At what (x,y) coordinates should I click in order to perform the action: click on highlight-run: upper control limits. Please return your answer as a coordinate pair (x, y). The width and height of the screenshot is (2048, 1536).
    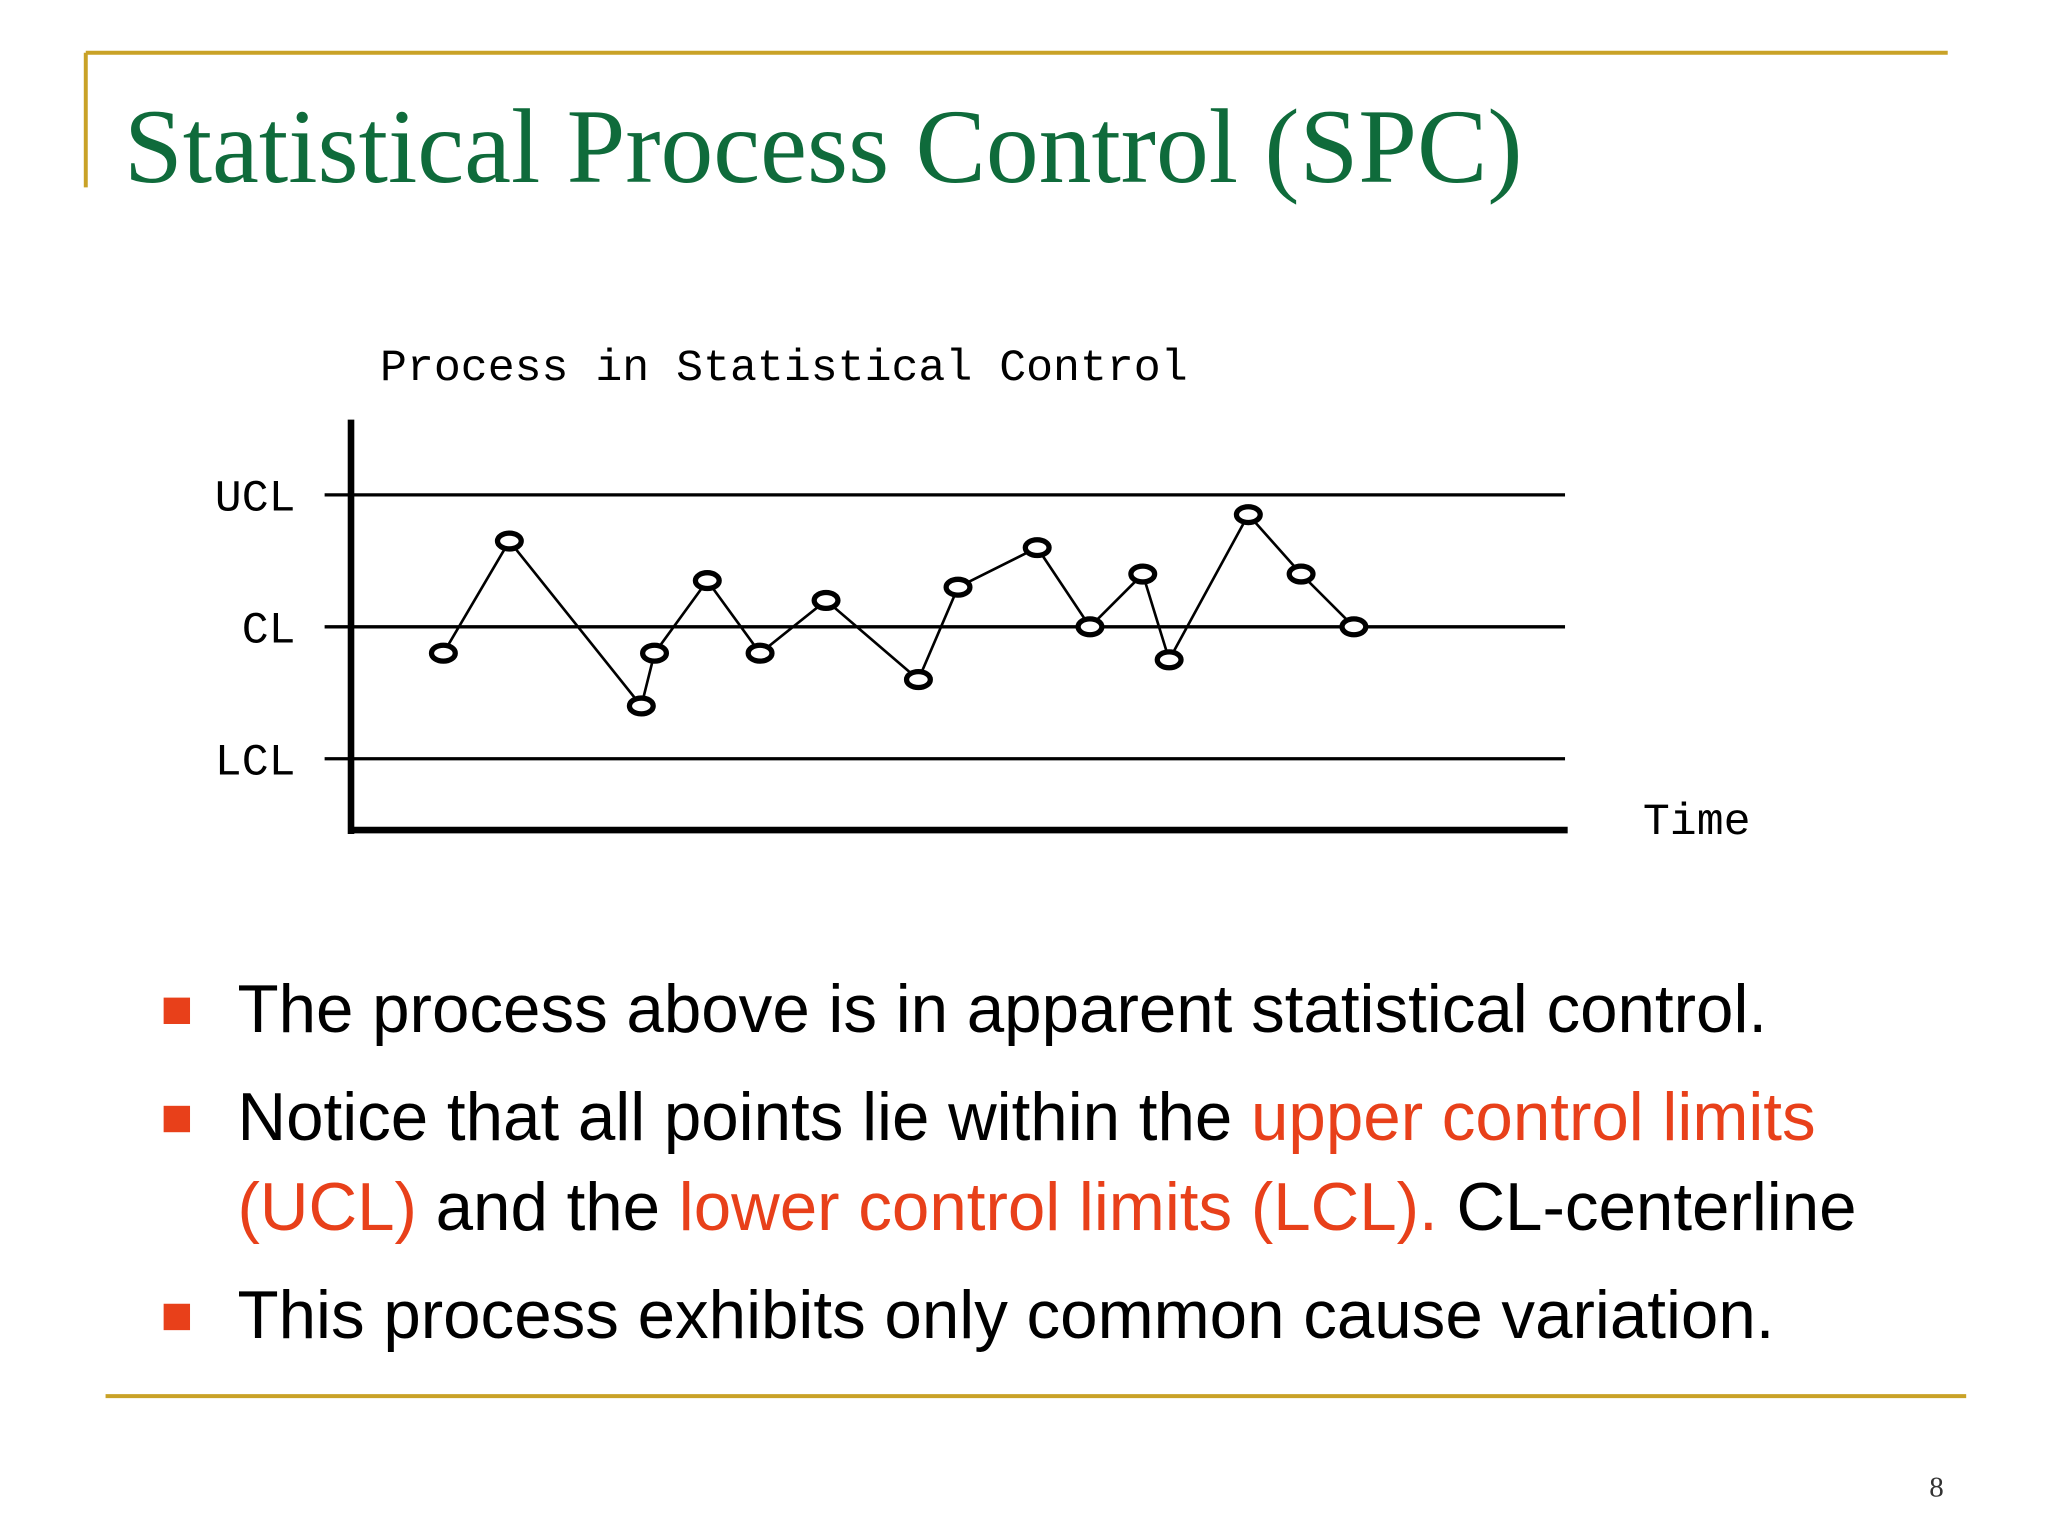
    Looking at the image, I should click on (1533, 1117).